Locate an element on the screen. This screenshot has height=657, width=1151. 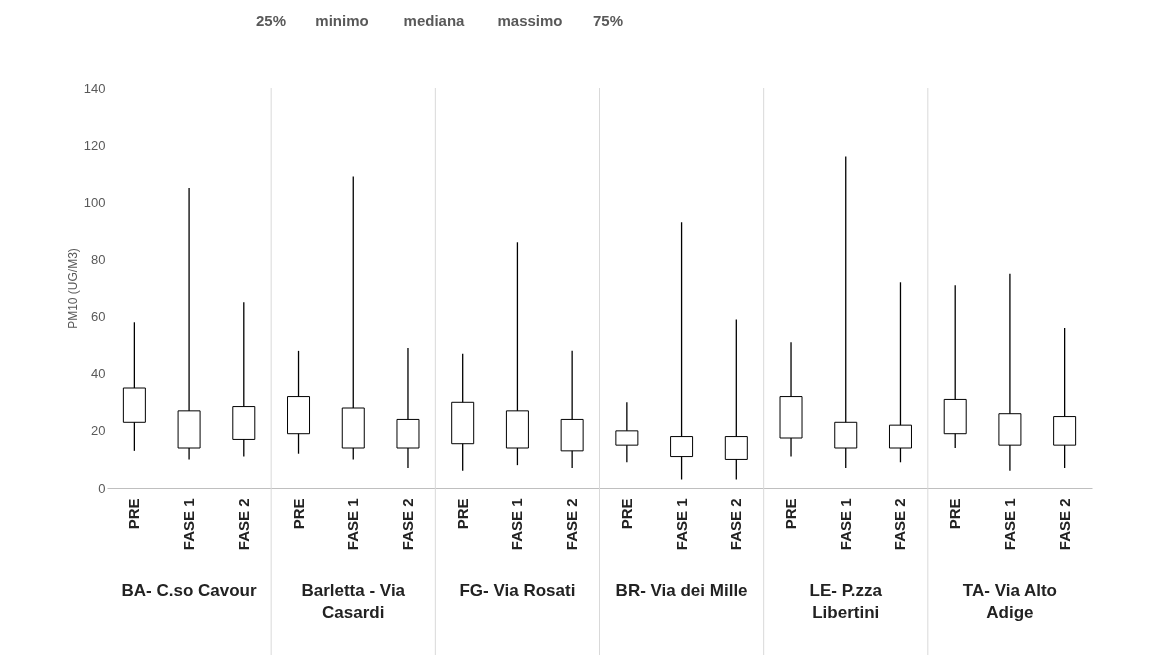
y-tick-label: 140 is located at coordinates (94, 88).